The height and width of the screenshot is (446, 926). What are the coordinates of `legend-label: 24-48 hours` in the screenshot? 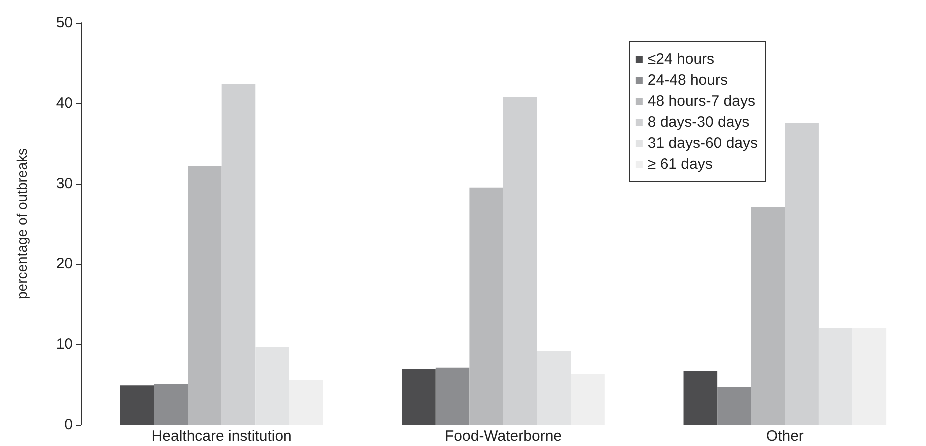 It's located at (688, 80).